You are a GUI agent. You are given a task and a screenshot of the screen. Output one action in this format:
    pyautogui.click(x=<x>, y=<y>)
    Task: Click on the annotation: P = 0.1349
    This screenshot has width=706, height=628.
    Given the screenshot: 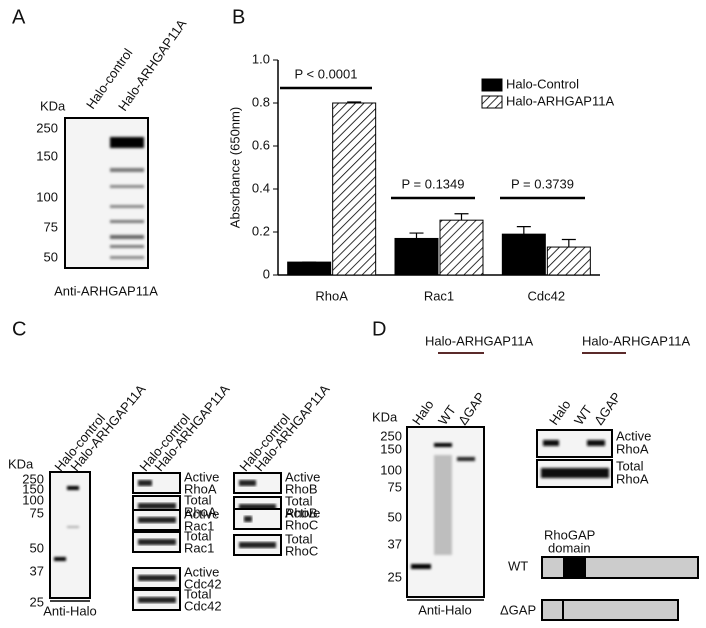 What is the action you would take?
    pyautogui.click(x=432, y=183)
    